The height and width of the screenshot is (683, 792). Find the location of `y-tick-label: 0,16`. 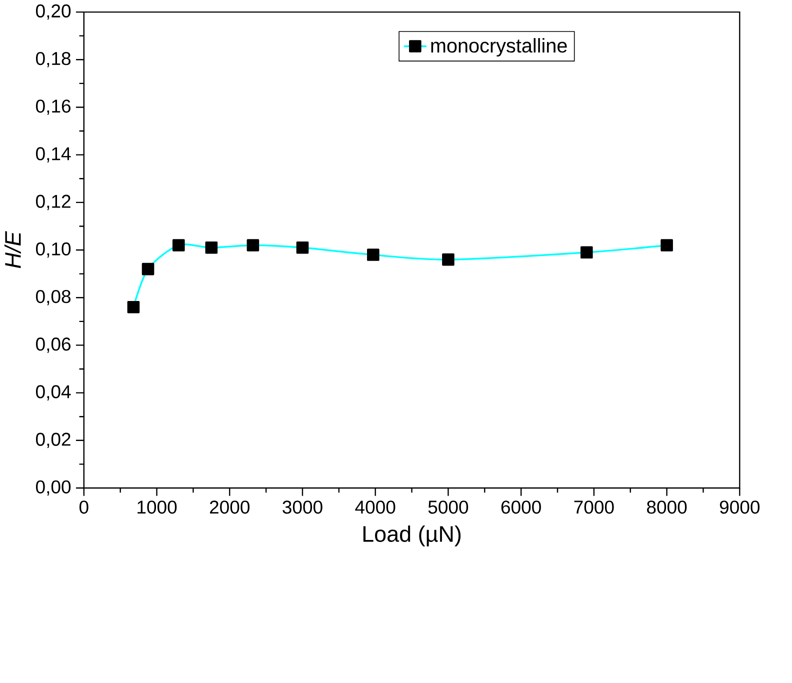

y-tick-label: 0,16 is located at coordinates (53, 107).